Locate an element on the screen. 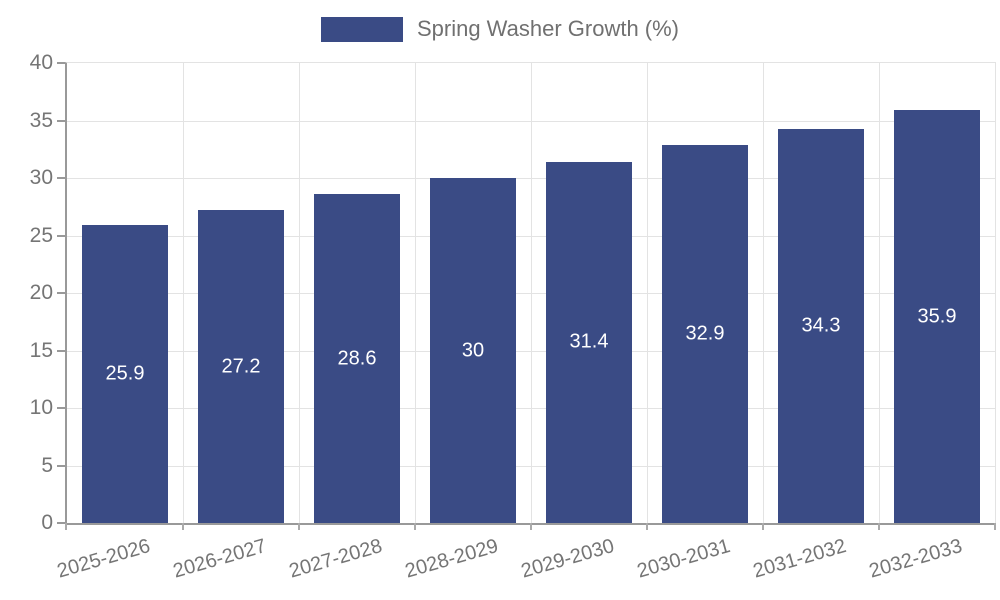 This screenshot has width=1000, height=600. bar-value-label: 34.3 is located at coordinates (821, 325).